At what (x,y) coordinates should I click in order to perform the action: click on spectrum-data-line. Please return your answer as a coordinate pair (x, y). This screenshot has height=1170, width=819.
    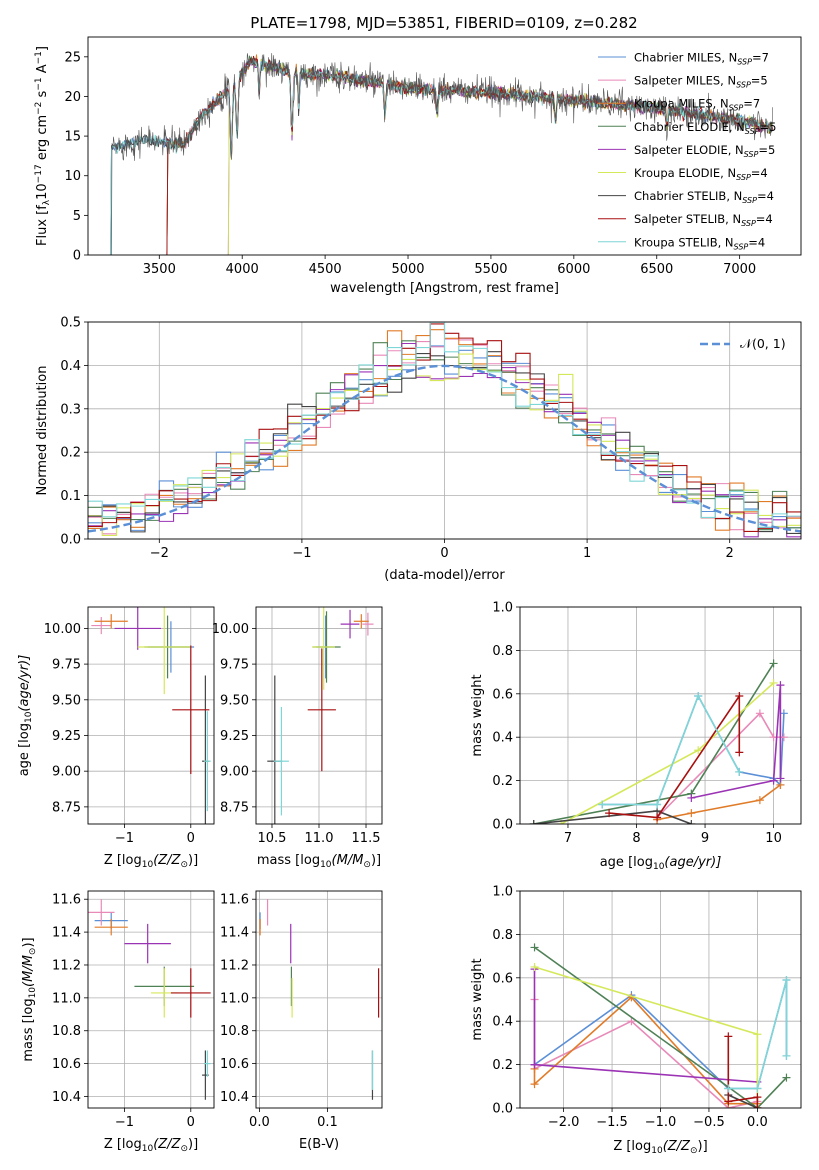
    Looking at the image, I should click on (441, 154).